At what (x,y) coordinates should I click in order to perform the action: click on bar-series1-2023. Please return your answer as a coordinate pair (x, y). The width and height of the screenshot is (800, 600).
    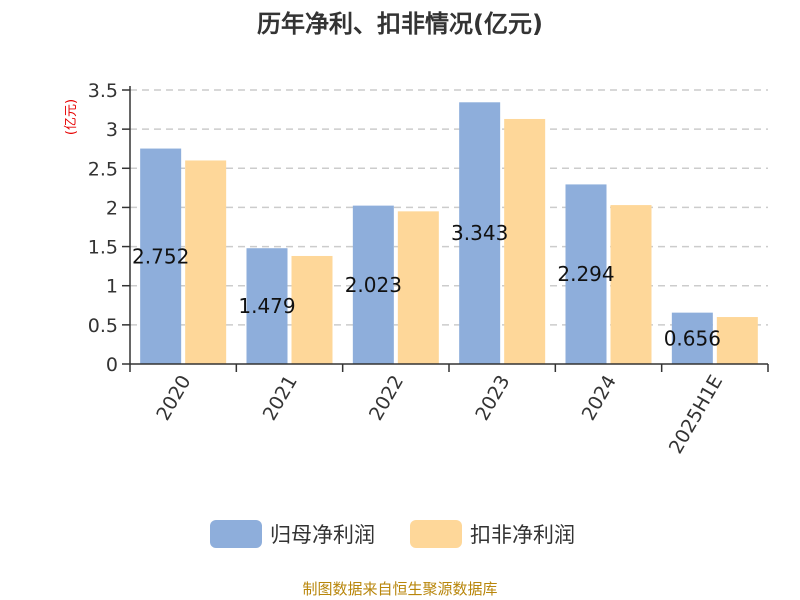
    Looking at the image, I should click on (480, 233).